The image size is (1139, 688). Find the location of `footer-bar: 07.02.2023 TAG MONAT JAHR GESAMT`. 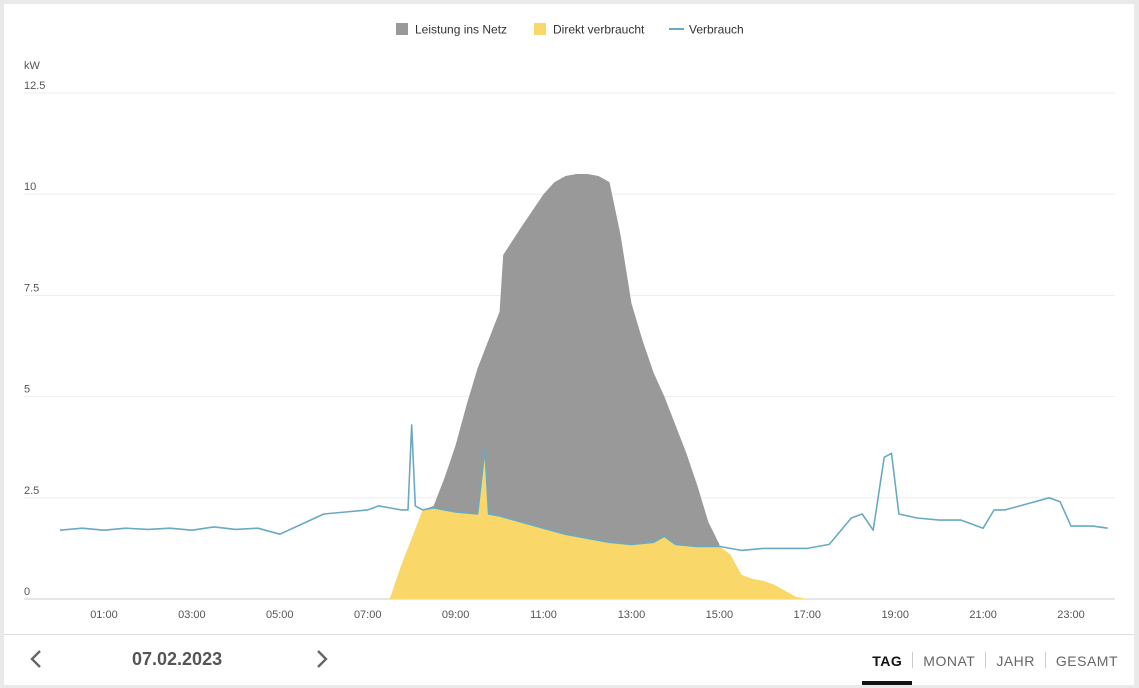

footer-bar: 07.02.2023 TAG MONAT JAHR GESAMT is located at coordinates (569, 659).